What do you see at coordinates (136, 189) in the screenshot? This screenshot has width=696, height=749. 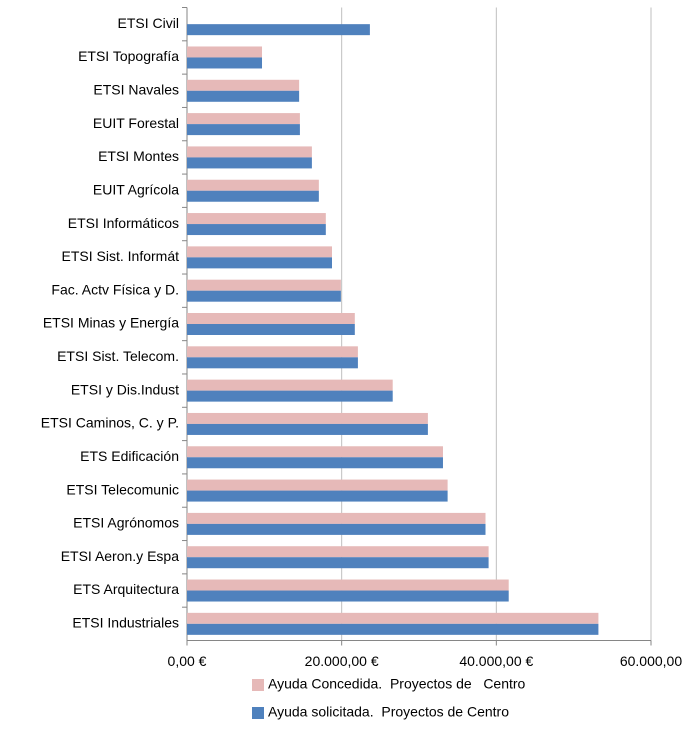 I see `y-tick-label: EUIT Agrícola` at bounding box center [136, 189].